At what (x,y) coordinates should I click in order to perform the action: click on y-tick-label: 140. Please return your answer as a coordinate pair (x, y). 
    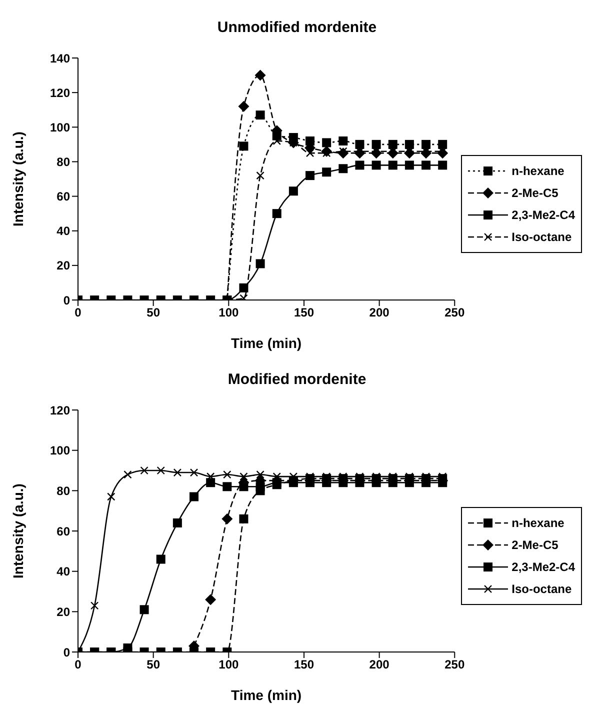
    Looking at the image, I should click on (60, 58).